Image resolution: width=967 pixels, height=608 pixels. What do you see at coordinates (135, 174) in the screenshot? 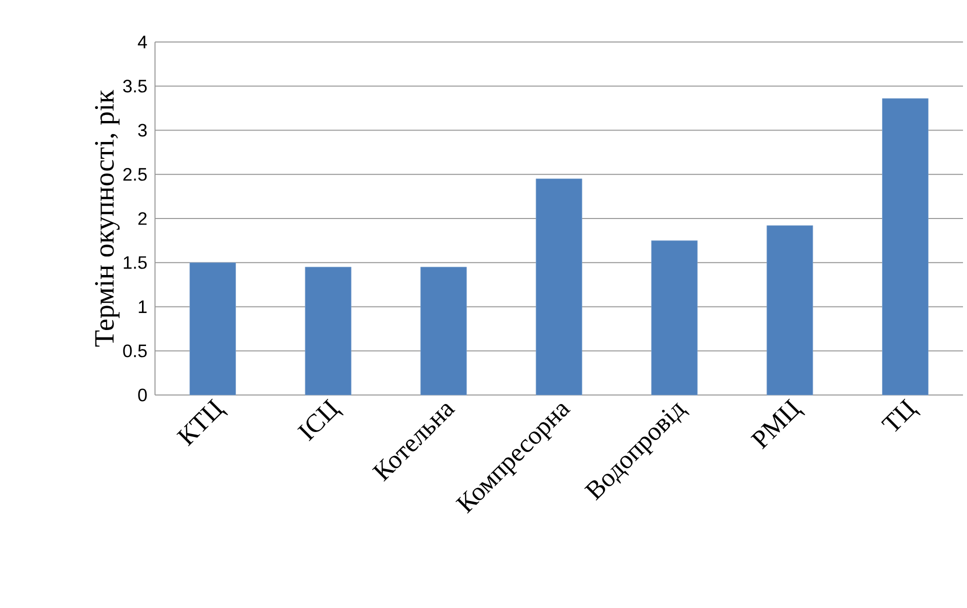
I see `y-tick-label: 2.5` at bounding box center [135, 174].